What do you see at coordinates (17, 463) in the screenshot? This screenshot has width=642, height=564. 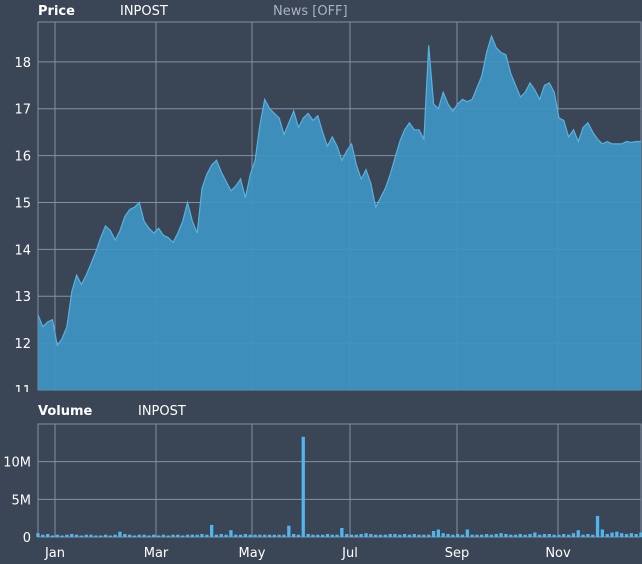 I see `volume-y-tick-label: 10M` at bounding box center [17, 463].